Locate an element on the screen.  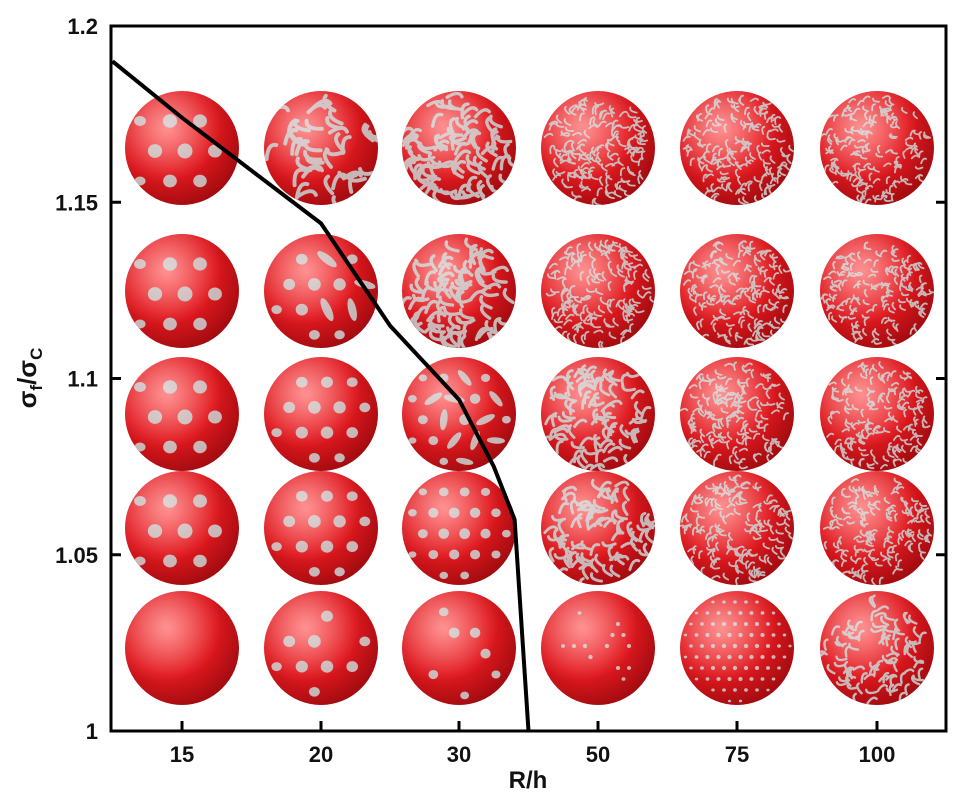
y-tick-label: 1.15 is located at coordinates (76, 202).